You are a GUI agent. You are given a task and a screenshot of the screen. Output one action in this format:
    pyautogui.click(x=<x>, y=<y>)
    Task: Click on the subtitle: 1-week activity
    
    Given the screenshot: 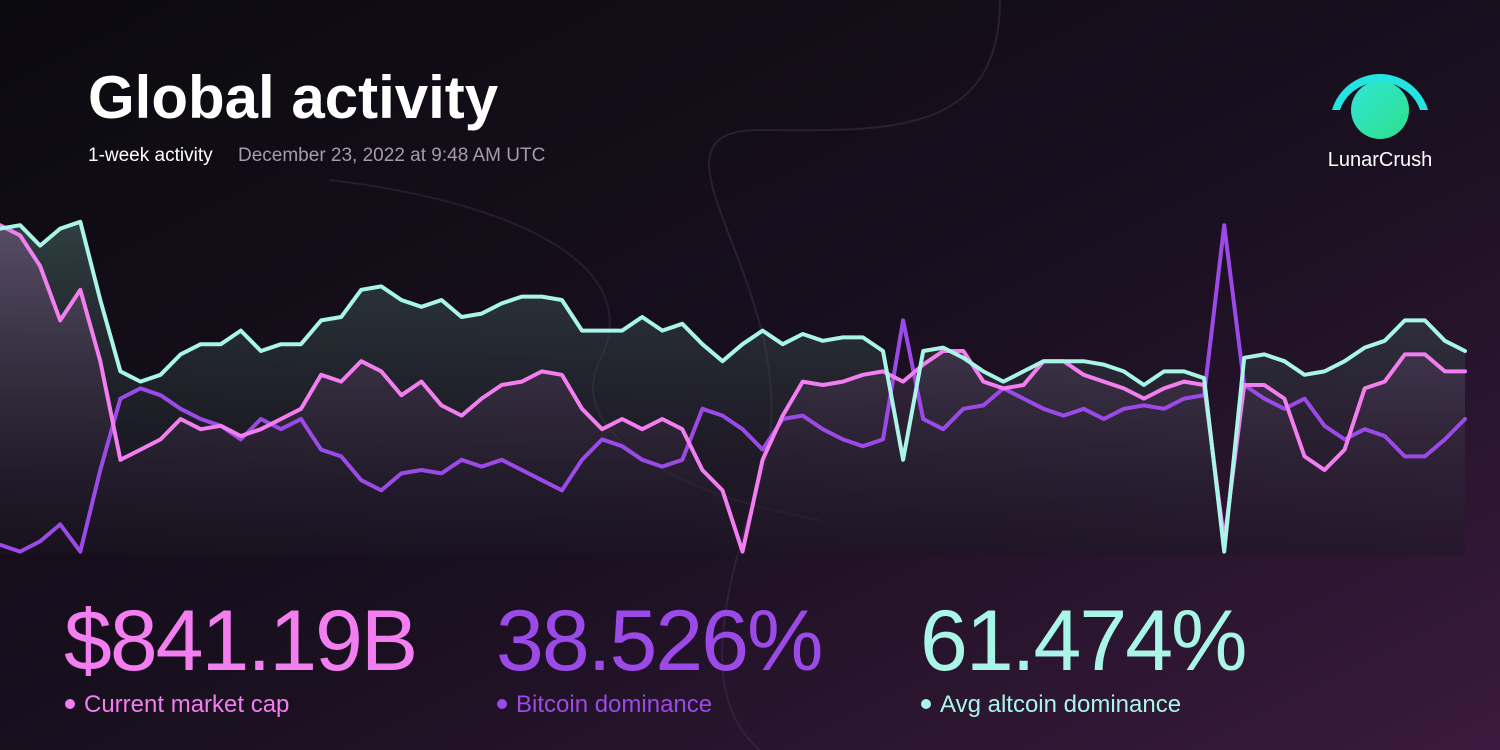 What is the action you would take?
    pyautogui.click(x=150, y=155)
    